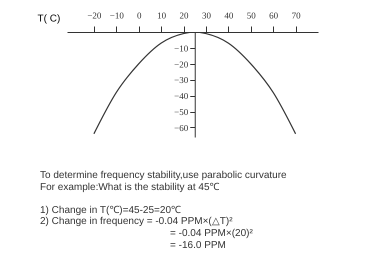 The width and height of the screenshot is (381, 265). Describe the element at coordinates (274, 15) in the screenshot. I see `x-tick-label: 60` at that location.